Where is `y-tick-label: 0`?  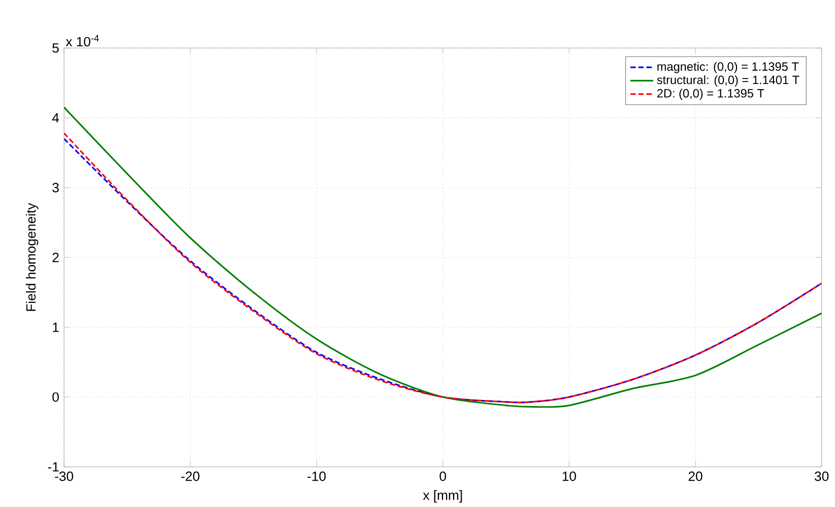 y-tick-label: 0 is located at coordinates (55, 397).